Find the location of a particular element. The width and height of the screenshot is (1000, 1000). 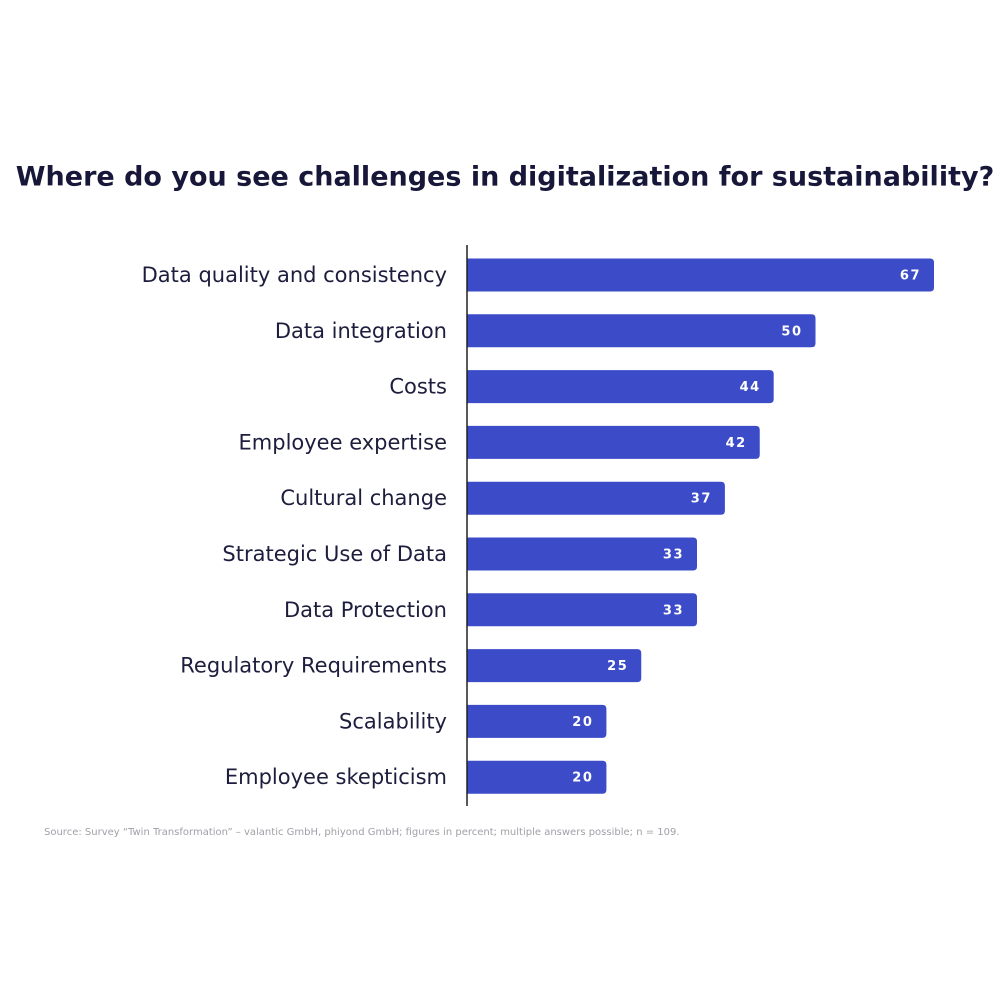

category-label: Costs is located at coordinates (418, 387).